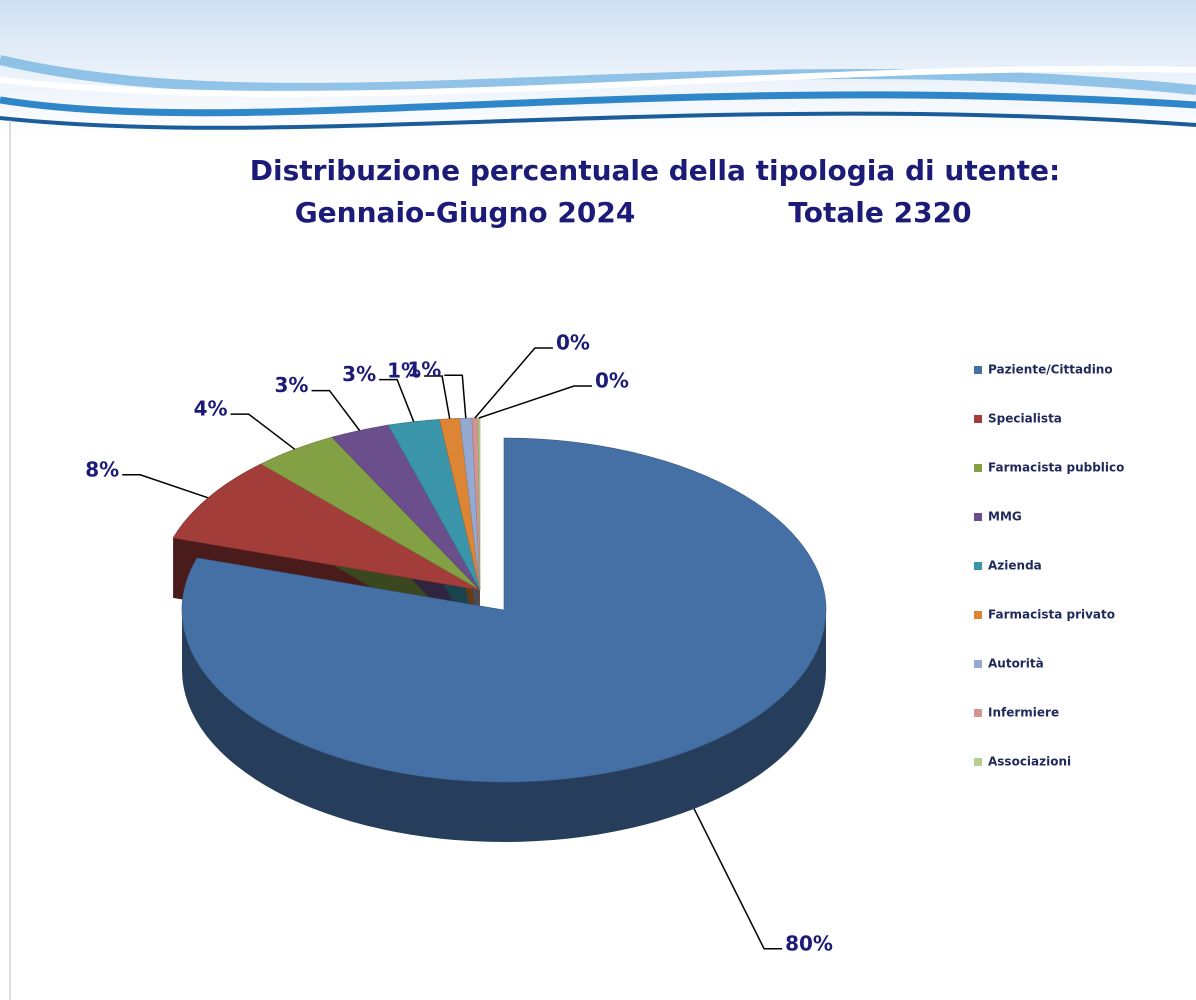 The image size is (1196, 1000). I want to click on legend-label: Autorità, so click(1016, 664).